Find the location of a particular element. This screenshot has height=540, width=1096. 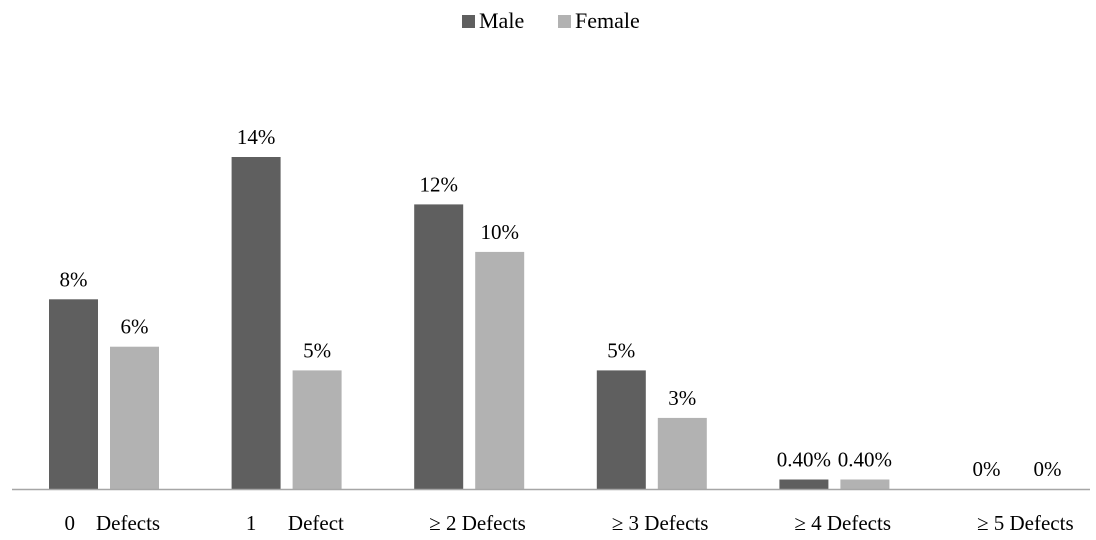

data-label-male-0: 8% is located at coordinates (74, 279).